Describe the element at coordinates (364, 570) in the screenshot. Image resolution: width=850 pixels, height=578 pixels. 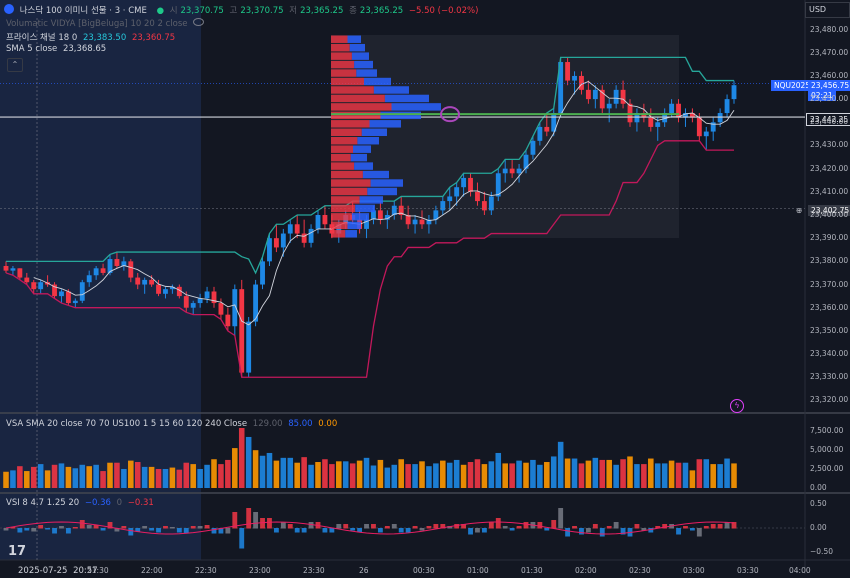
I see `x-tick-label: 26` at that location.